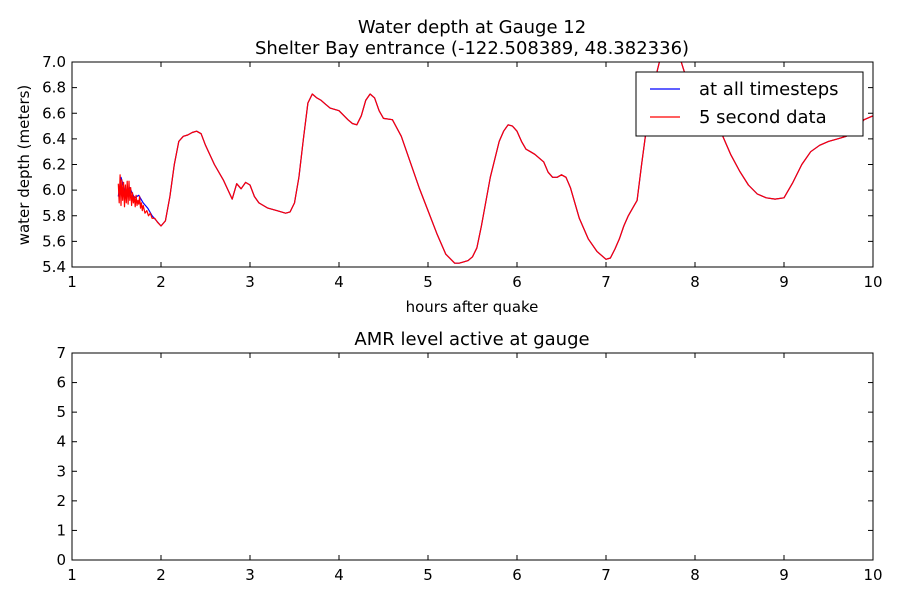 The width and height of the screenshot is (900, 600). I want to click on legend-label-series-1: at all timesteps, so click(769, 89).